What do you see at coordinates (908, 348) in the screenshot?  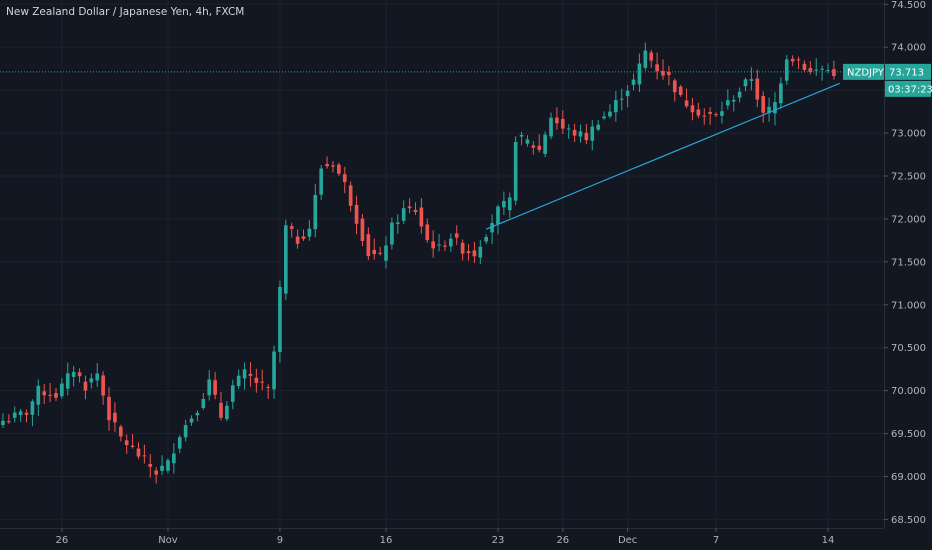 I see `price-tick-label: 70.500` at bounding box center [908, 348].